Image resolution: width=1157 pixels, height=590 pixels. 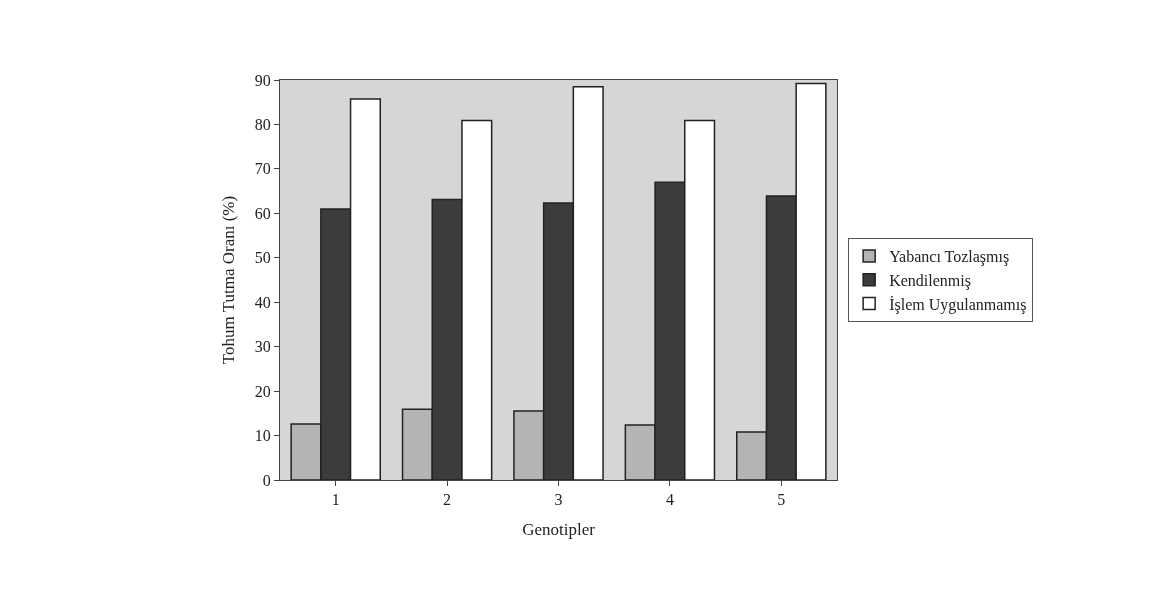 What do you see at coordinates (447, 500) in the screenshot?
I see `x-tick-label: 2` at bounding box center [447, 500].